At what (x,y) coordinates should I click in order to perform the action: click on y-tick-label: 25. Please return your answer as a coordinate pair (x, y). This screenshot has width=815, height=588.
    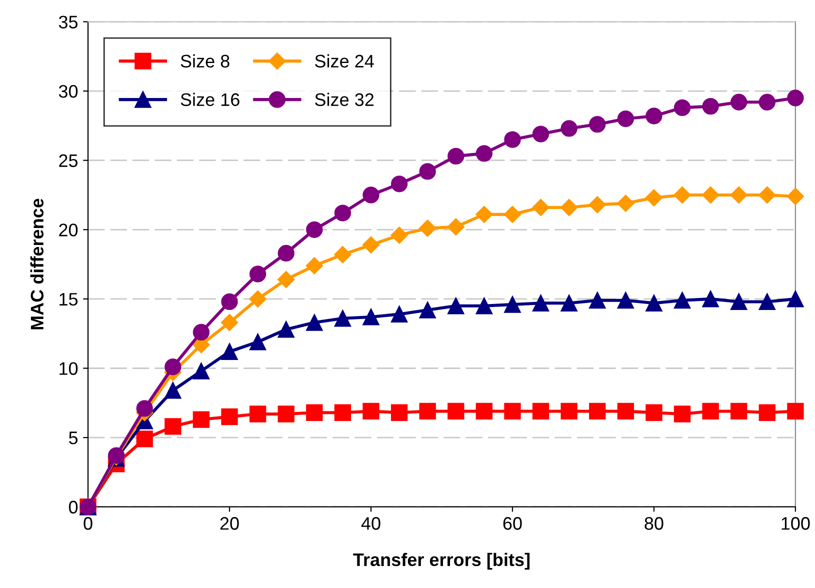
    Looking at the image, I should click on (68, 161).